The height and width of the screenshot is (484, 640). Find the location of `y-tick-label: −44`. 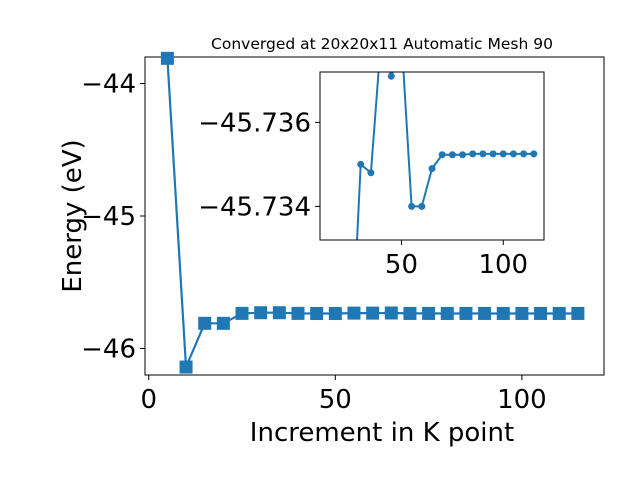

y-tick-label: −44 is located at coordinates (108, 85).